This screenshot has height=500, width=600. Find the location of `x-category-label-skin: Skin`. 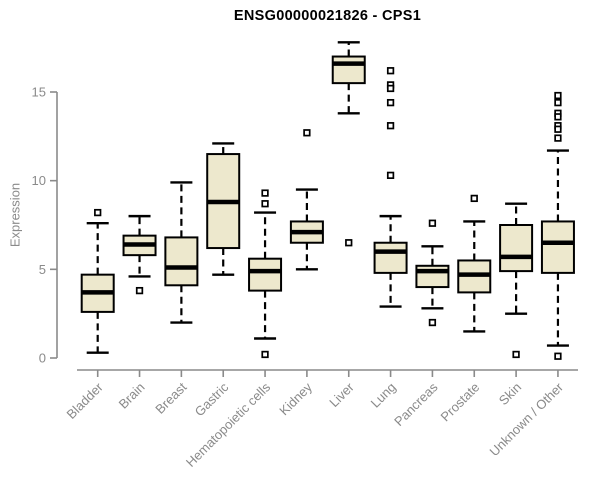

x-category-label-skin: Skin is located at coordinates (510, 394).